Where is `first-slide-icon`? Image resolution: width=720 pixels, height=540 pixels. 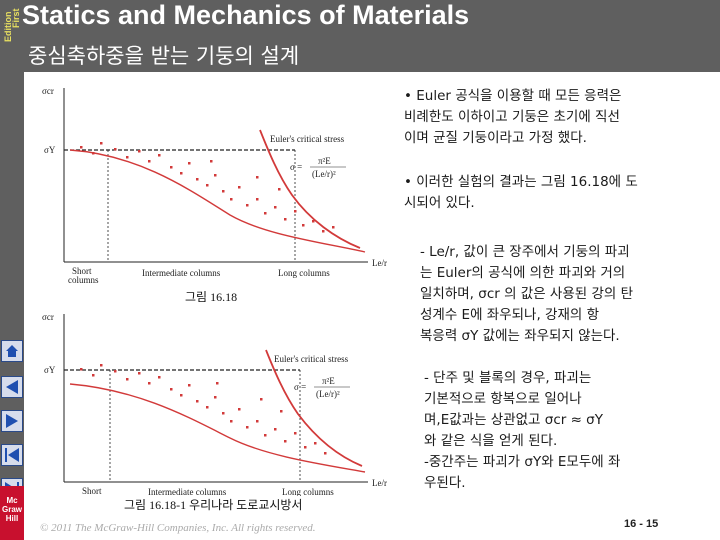 first-slide-icon is located at coordinates (12, 455).